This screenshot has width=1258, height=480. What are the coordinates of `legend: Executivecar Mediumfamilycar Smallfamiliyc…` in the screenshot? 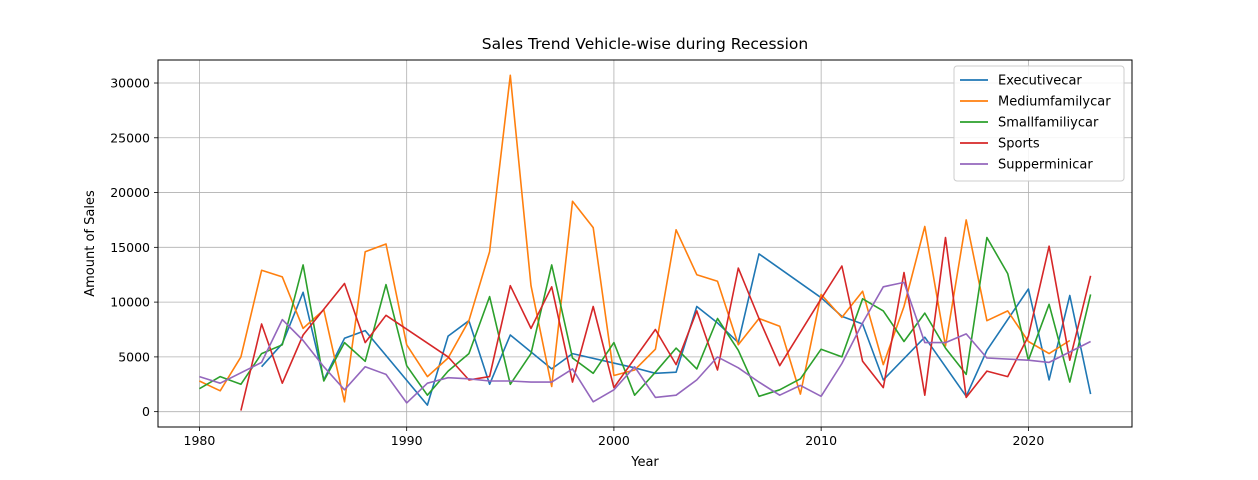 It's located at (1039, 123).